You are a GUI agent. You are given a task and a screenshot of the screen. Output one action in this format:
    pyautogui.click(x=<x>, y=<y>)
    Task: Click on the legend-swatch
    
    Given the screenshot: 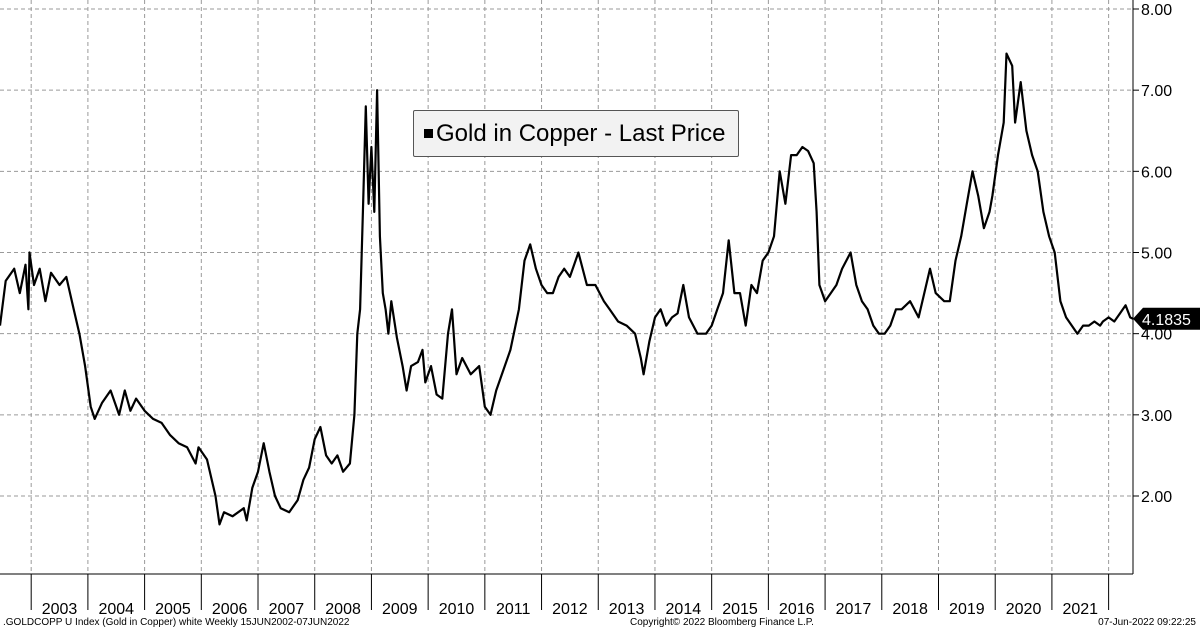 What is the action you would take?
    pyautogui.click(x=428, y=133)
    